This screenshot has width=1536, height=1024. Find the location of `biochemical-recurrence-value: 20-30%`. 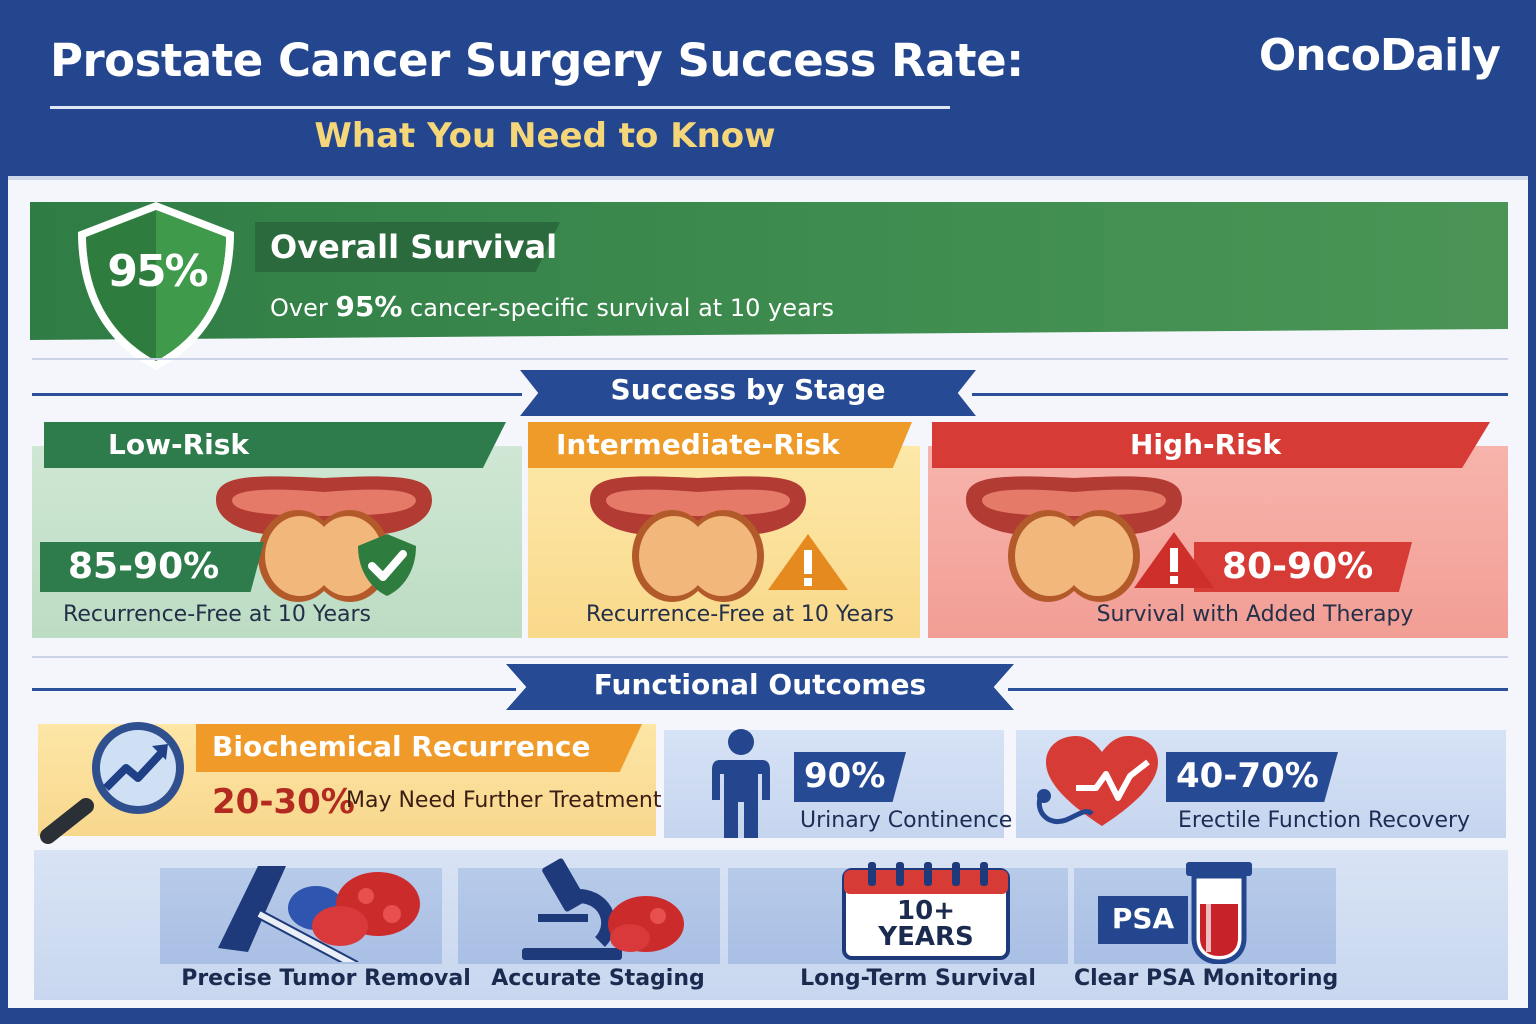

biochemical-recurrence-value: 20-30% is located at coordinates (283, 802).